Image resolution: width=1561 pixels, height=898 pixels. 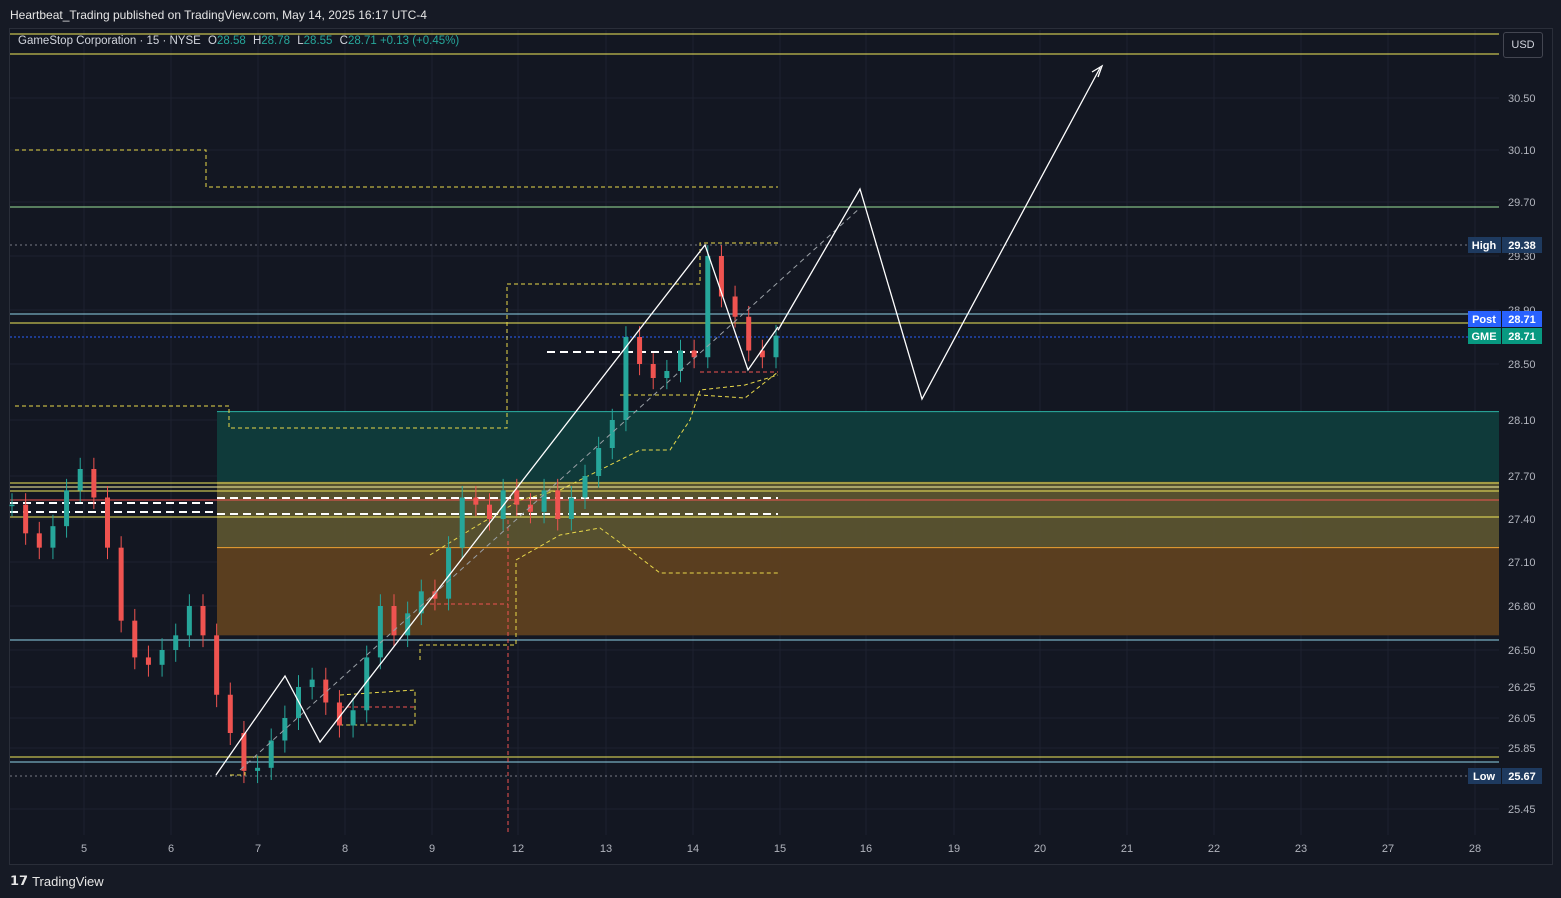 What do you see at coordinates (257, 41) in the screenshot?
I see `high-label: H` at bounding box center [257, 41].